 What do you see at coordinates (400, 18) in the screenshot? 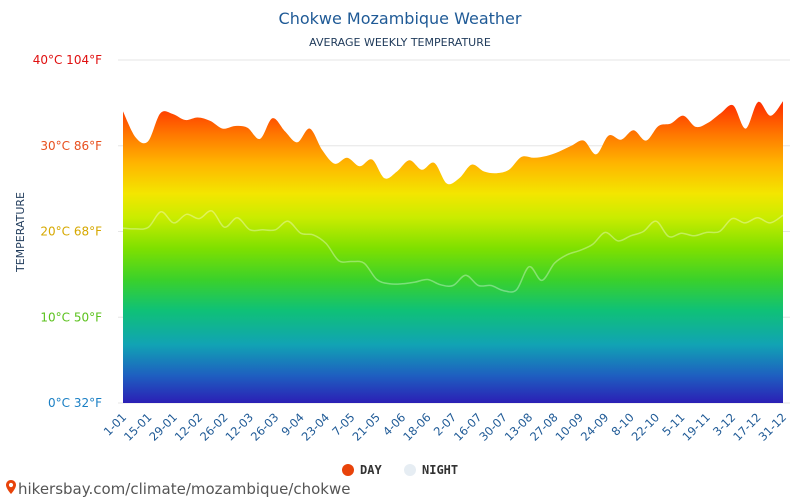
I see `chart-title: Chokwe Mozambique Weather` at bounding box center [400, 18].